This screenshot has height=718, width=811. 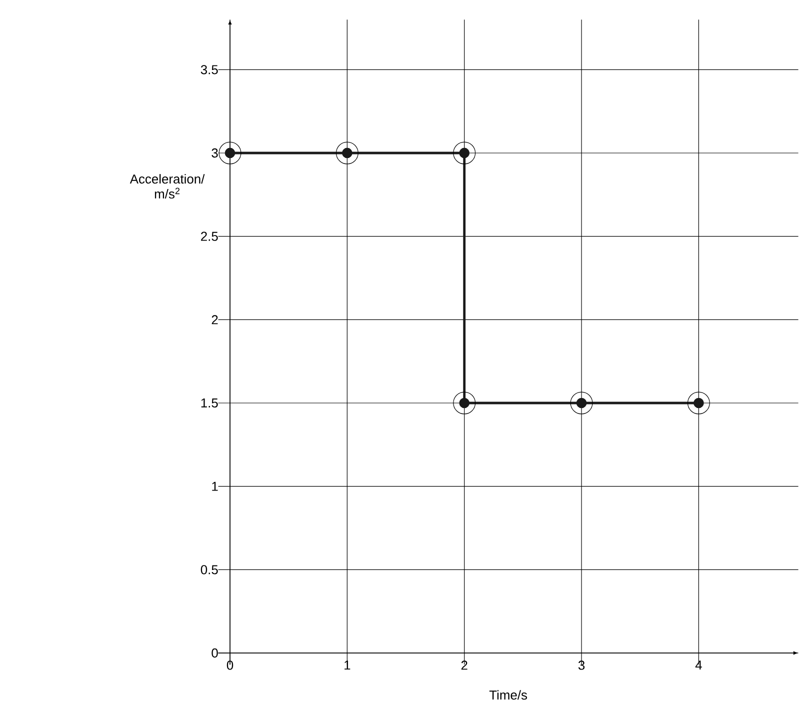 What do you see at coordinates (347, 665) in the screenshot?
I see `x-tick-label: 1` at bounding box center [347, 665].